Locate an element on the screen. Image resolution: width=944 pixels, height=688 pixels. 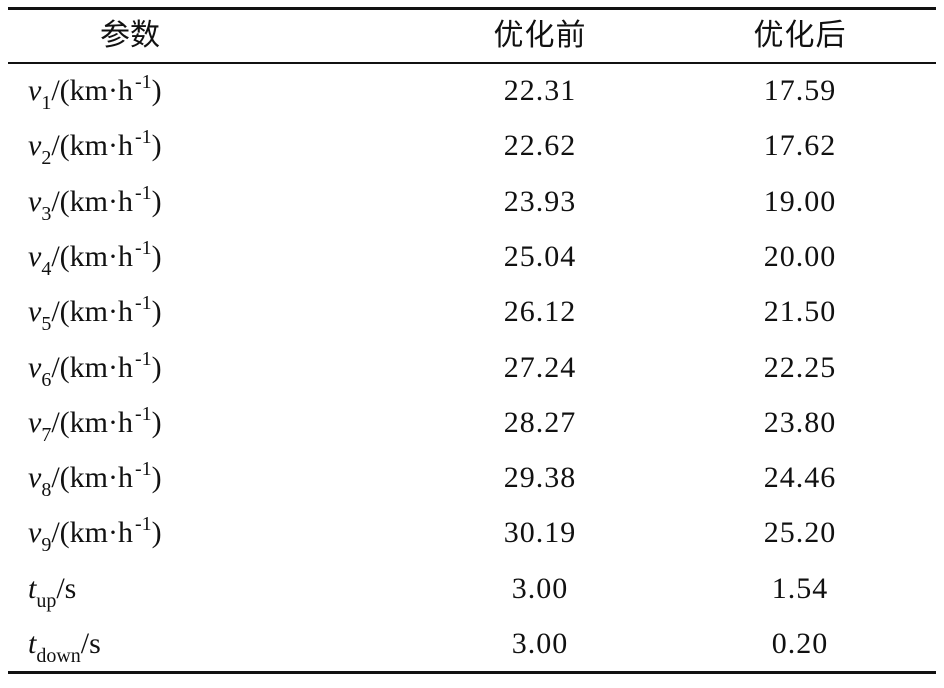
param-subscript: up is located at coordinates (46, 600).